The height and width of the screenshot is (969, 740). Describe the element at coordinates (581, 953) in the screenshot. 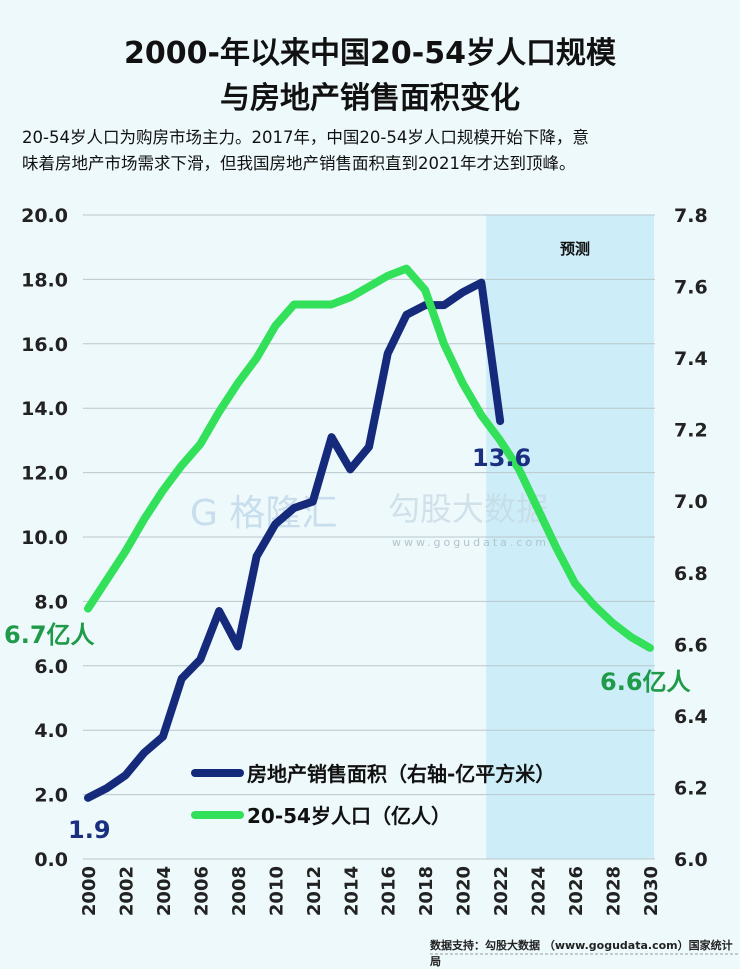

I see `footer-source: 数据支持：勾股大数据 （www.gogudata.com）国家统计局` at that location.